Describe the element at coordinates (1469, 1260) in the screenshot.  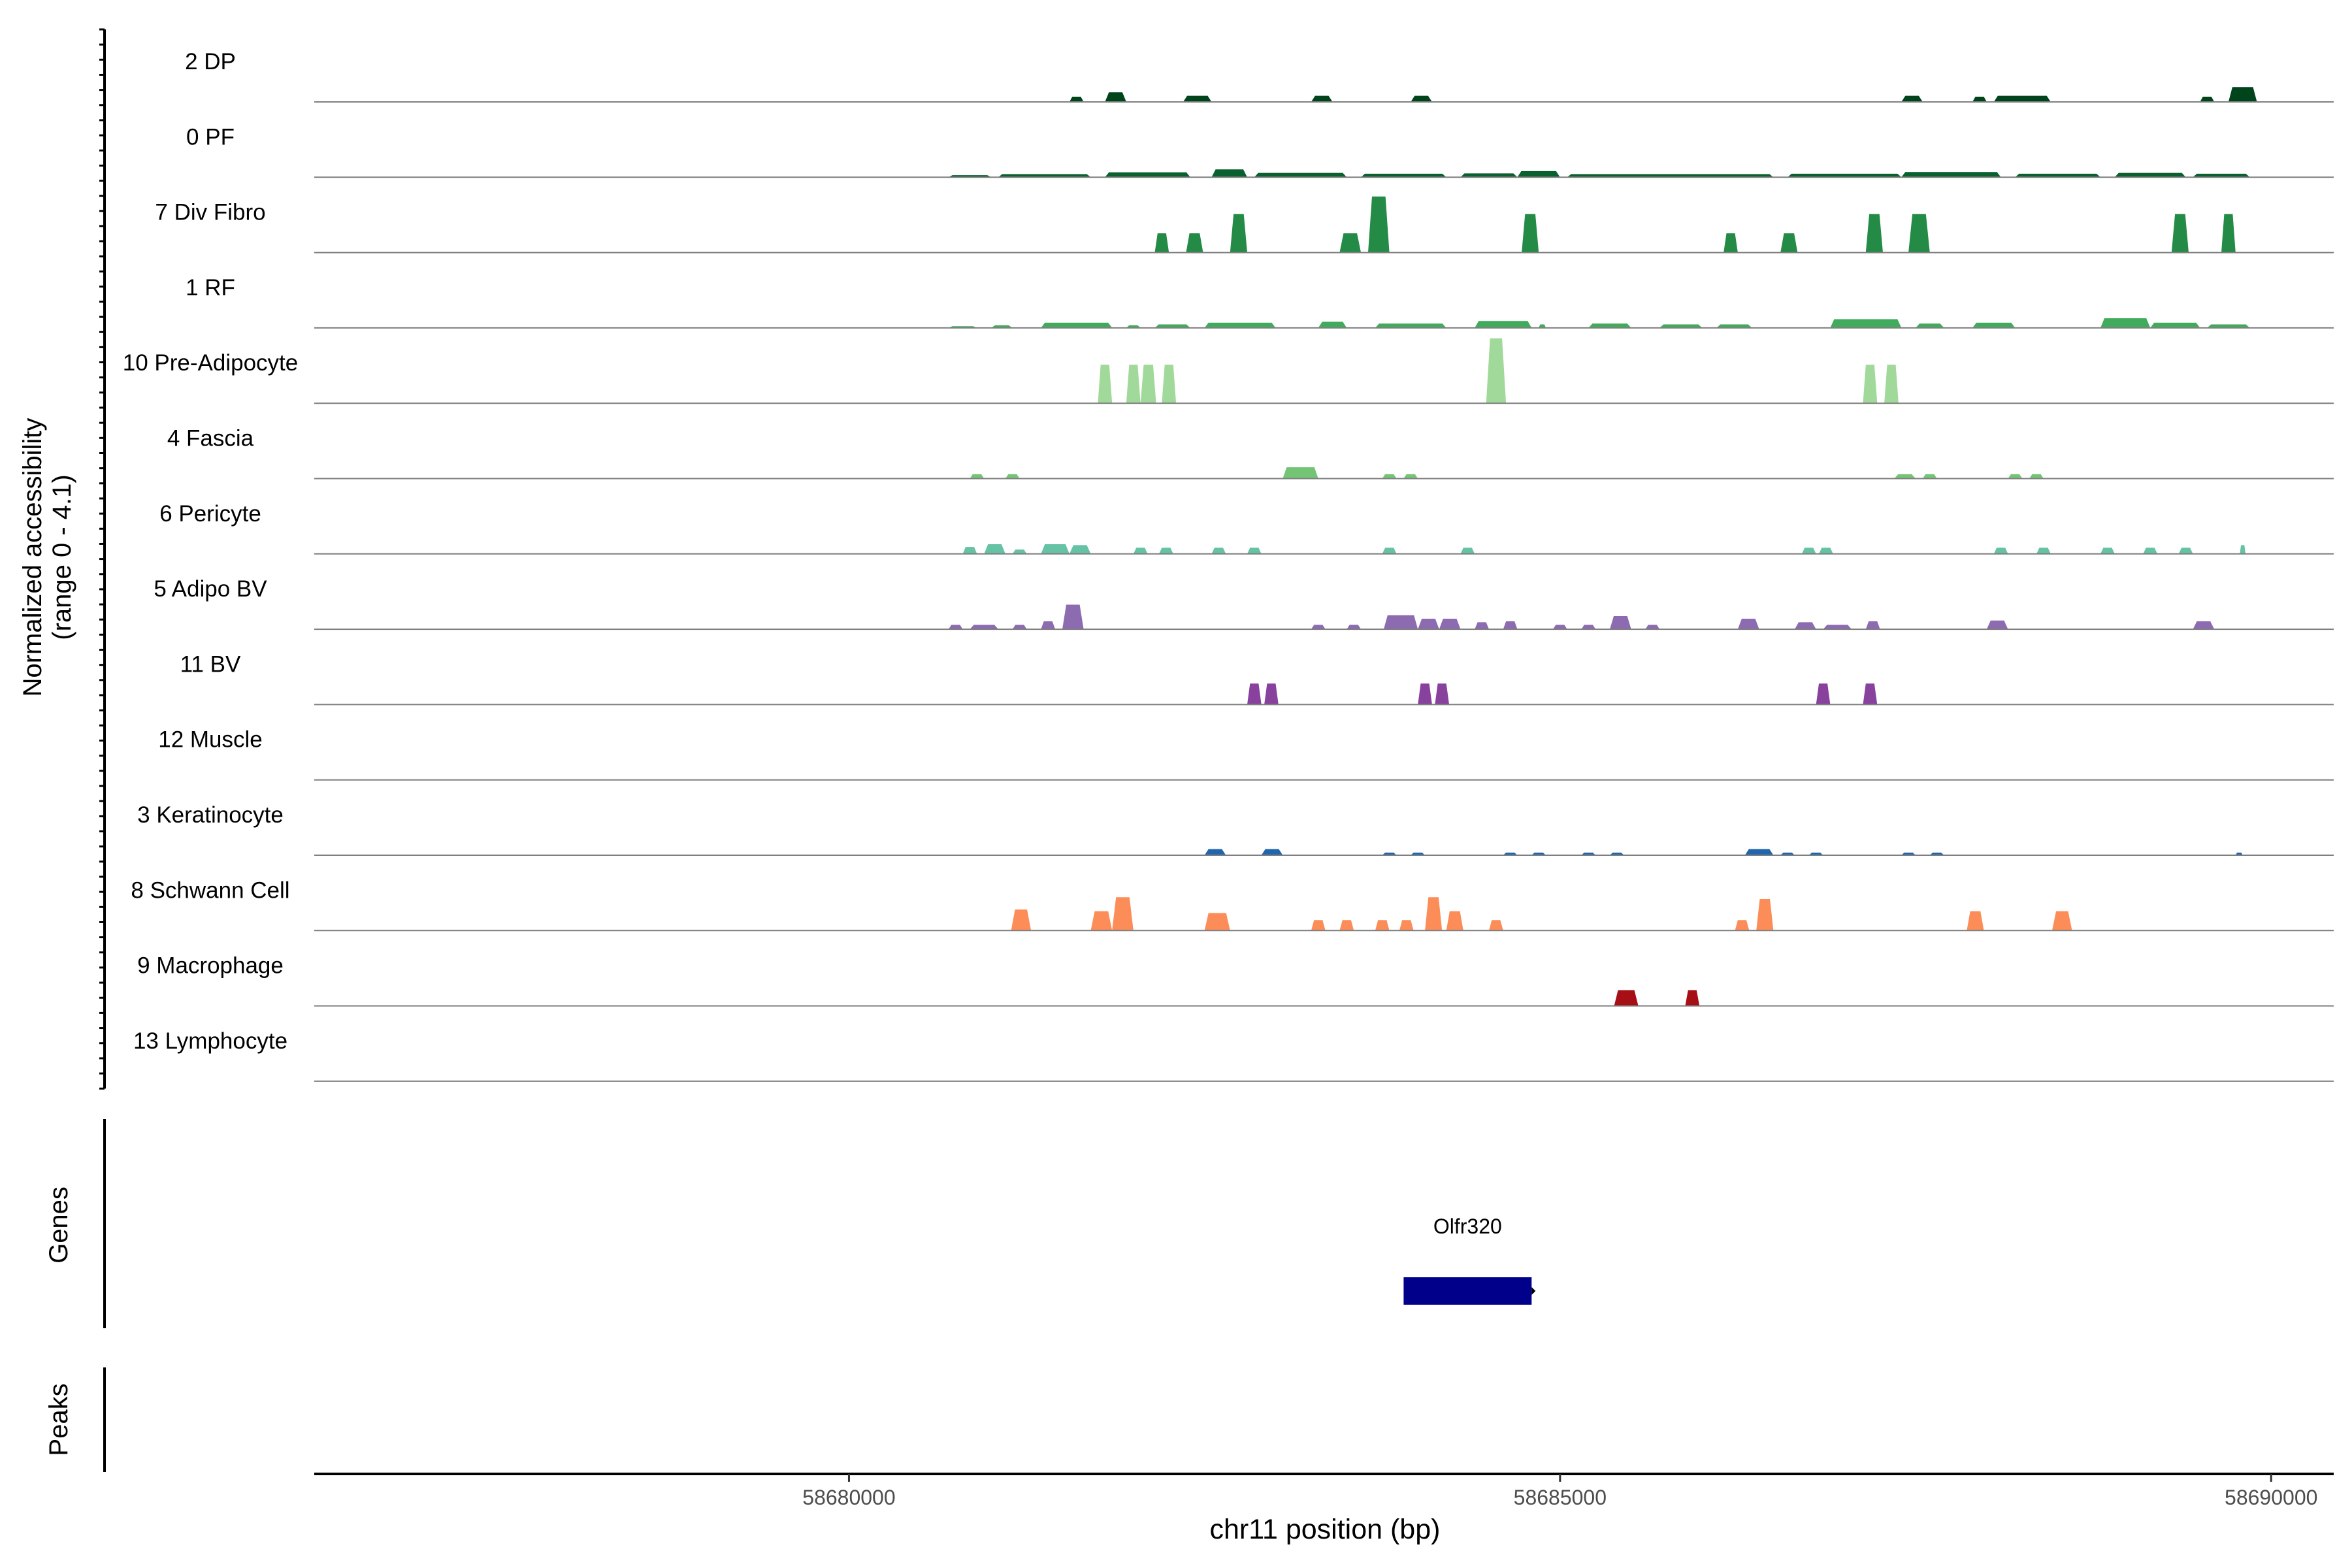
I see `gene-olfr320: Olfr320` at that location.